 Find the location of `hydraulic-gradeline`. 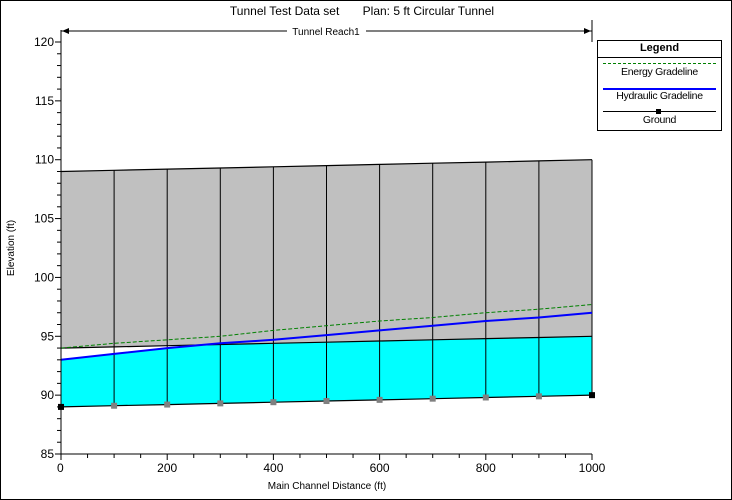

hydraulic-gradeline is located at coordinates (326, 336).